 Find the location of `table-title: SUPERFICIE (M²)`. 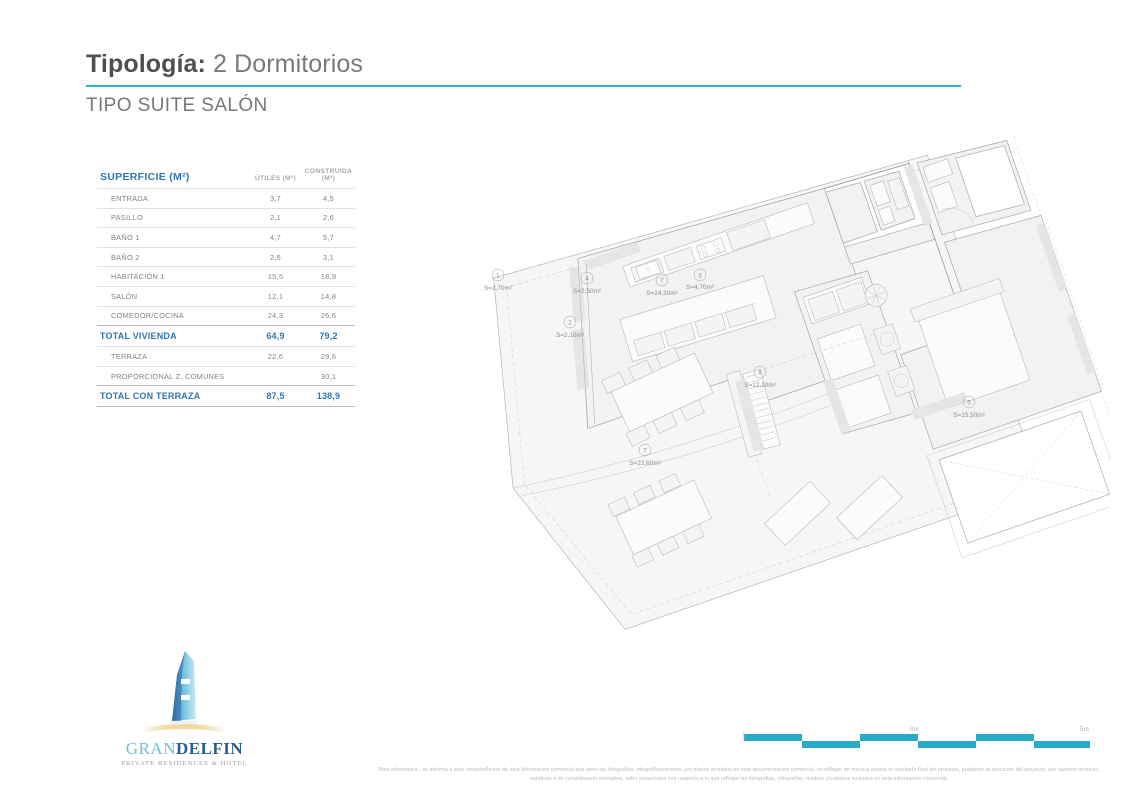

table-title: SUPERFICIE (M²) is located at coordinates (145, 176).